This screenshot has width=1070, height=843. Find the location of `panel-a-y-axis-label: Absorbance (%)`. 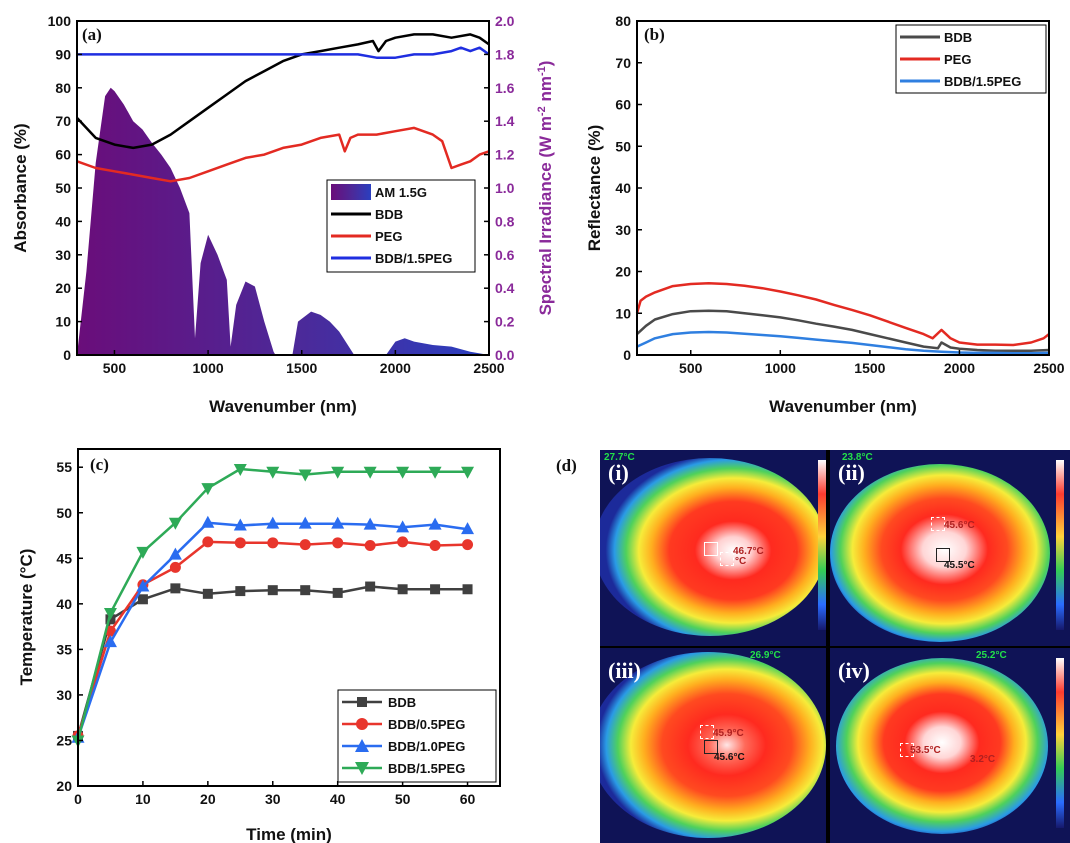

panel-a-y-axis-label: Absorbance (%) is located at coordinates (20, 187).